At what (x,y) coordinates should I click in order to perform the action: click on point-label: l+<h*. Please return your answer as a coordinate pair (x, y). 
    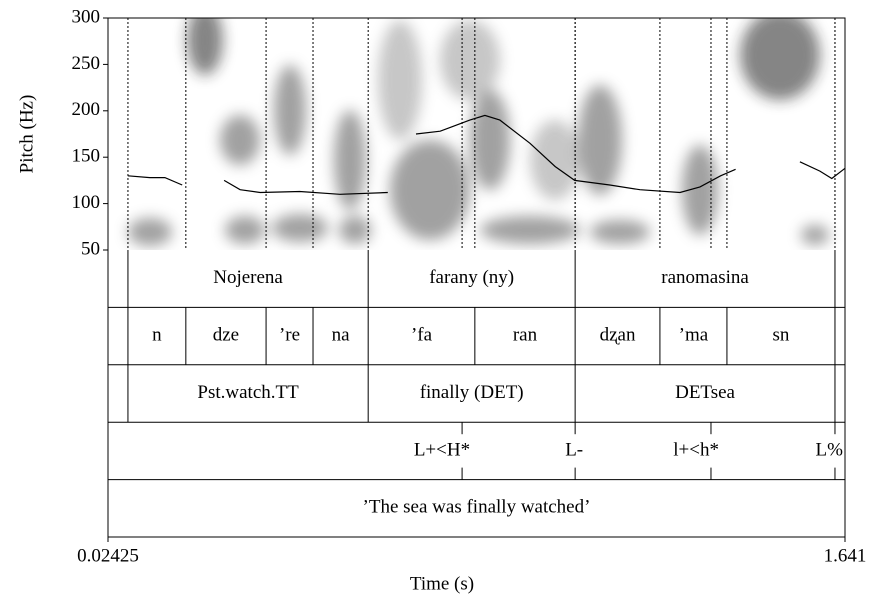
    Looking at the image, I should click on (696, 449).